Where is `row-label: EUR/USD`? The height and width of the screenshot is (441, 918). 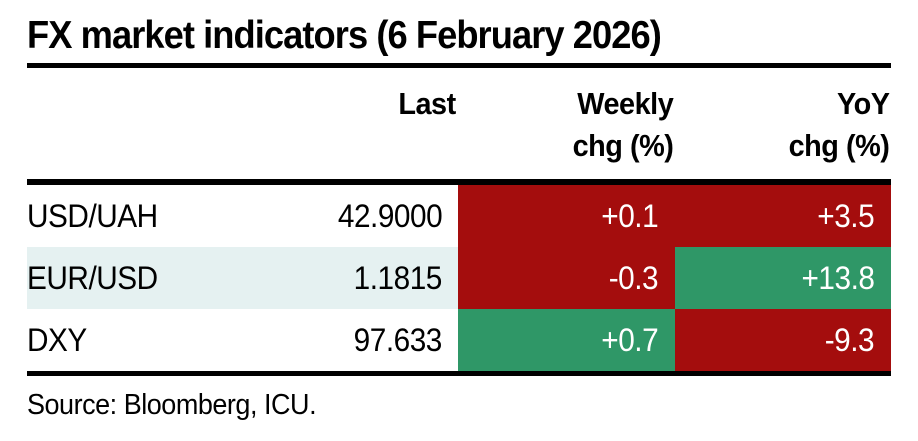 row-label: EUR/USD is located at coordinates (127, 278).